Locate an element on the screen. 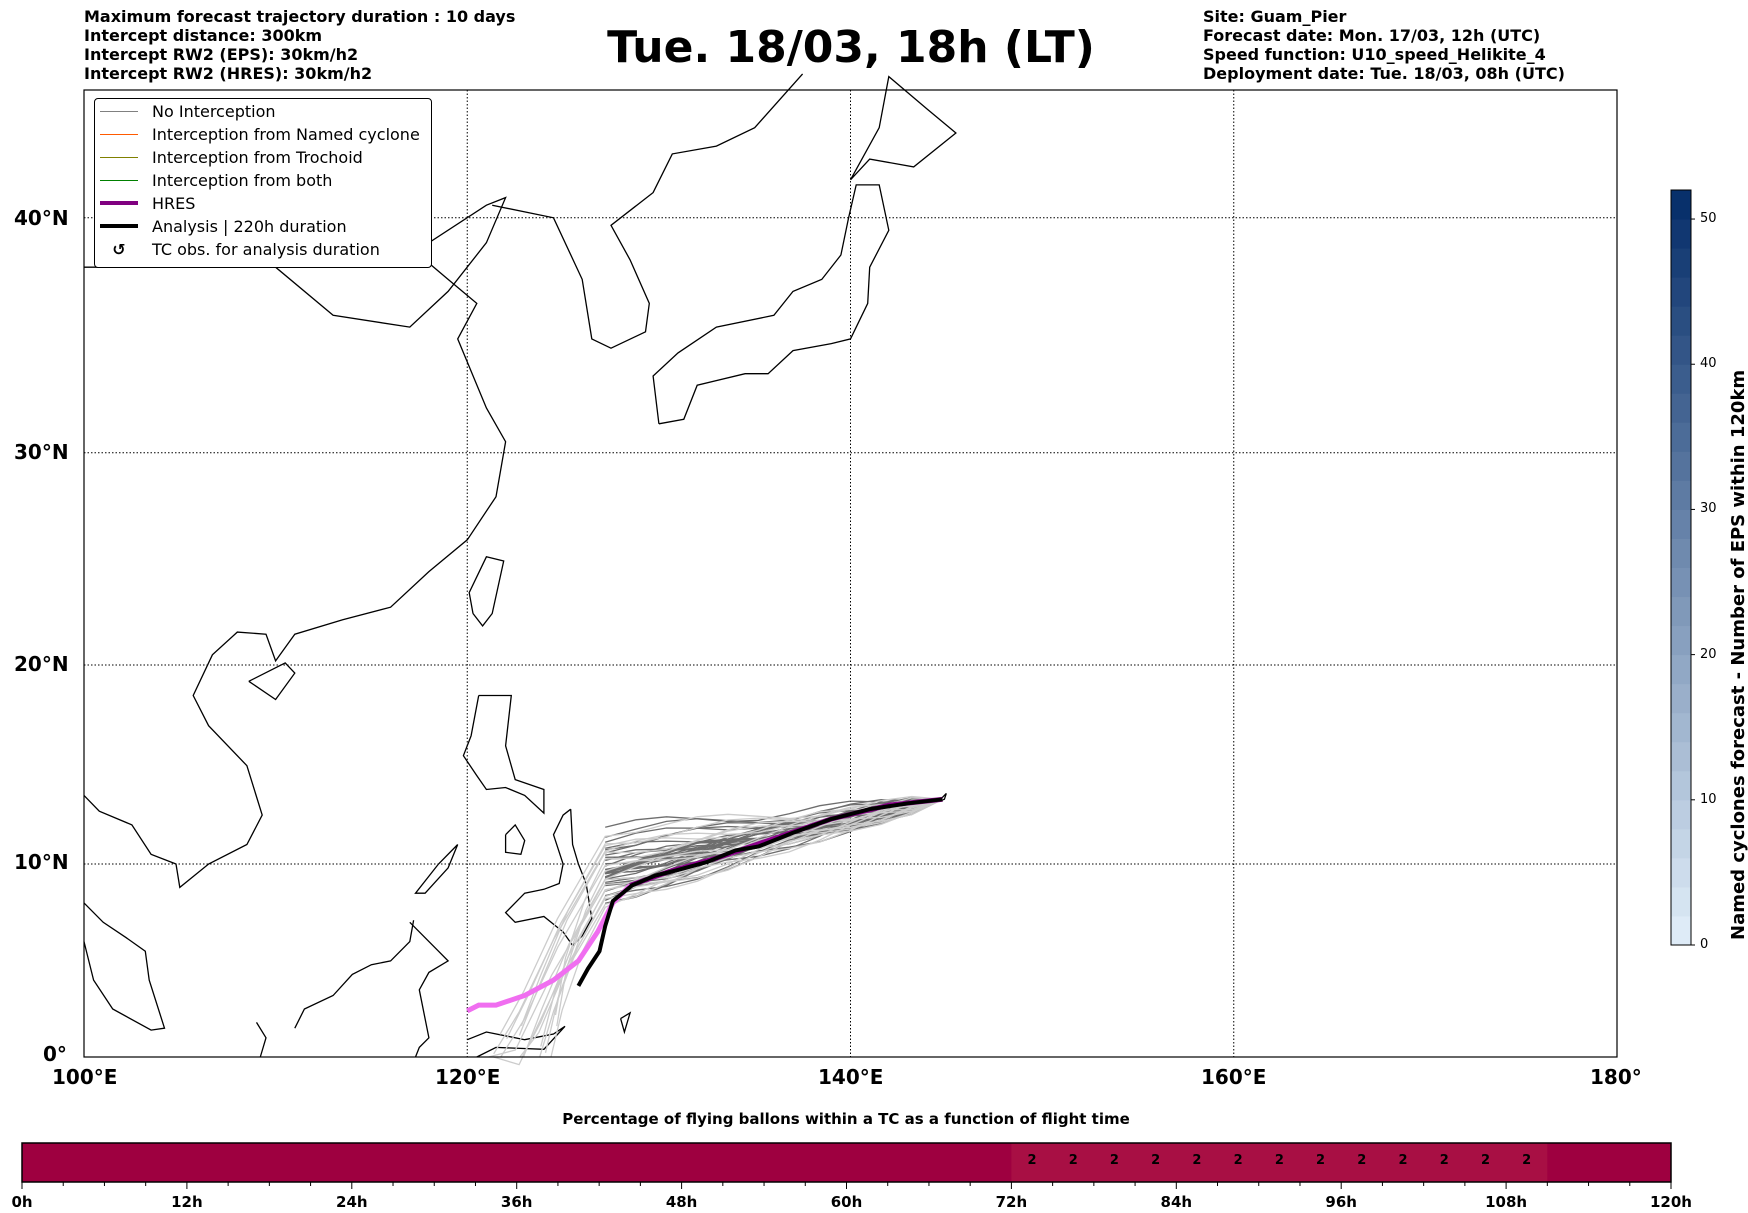 The image size is (1748, 1213). lon-label: 140°E is located at coordinates (851, 1077).